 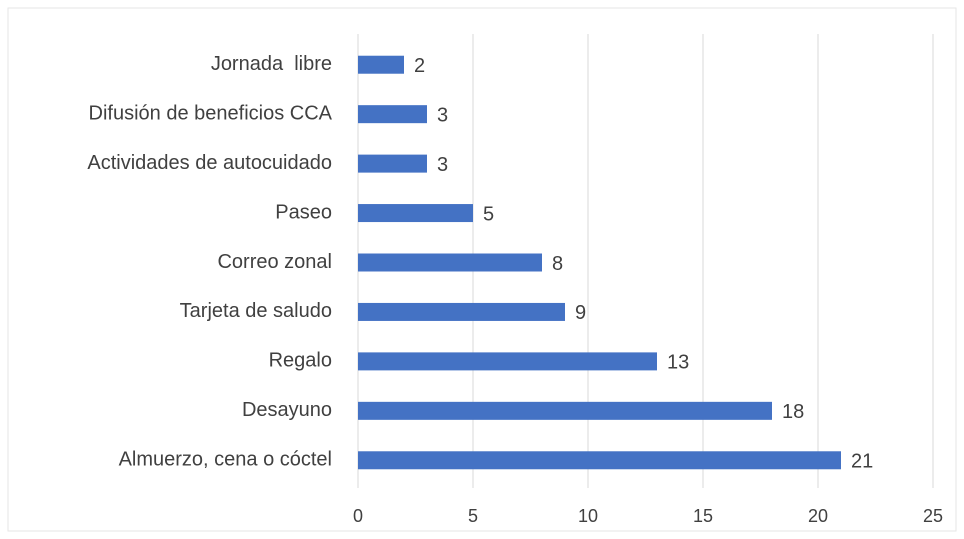 What do you see at coordinates (862, 462) in the screenshot?
I see `value-label: 21` at bounding box center [862, 462].